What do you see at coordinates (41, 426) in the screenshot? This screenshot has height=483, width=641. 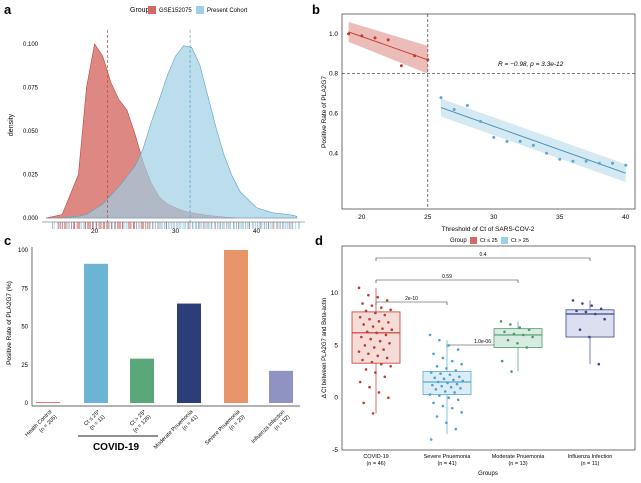 I see `panel-c-x-tick-label: Health Control(n = 205)` at bounding box center [41, 426].